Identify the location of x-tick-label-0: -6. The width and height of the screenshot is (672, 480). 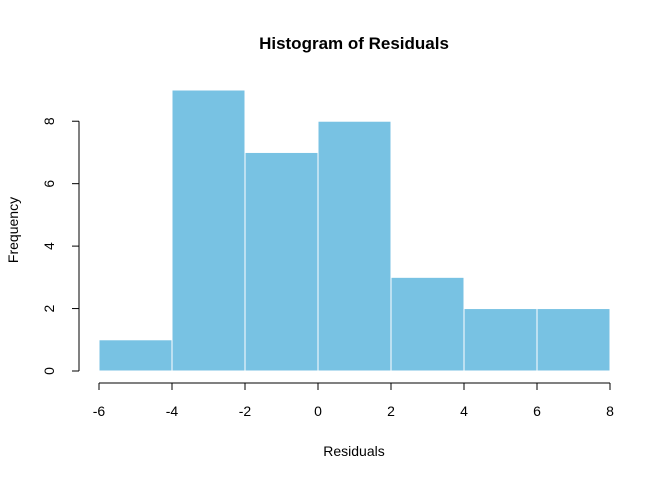
(99, 411).